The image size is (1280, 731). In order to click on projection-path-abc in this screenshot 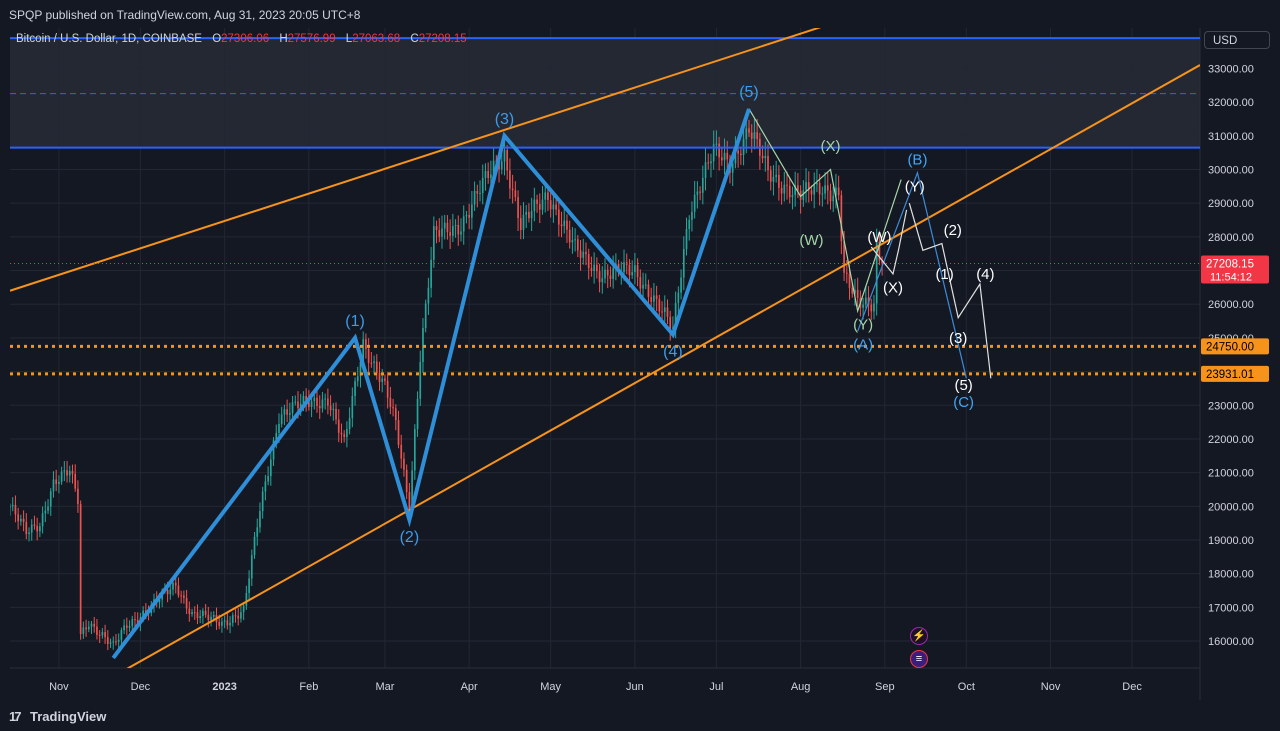, I will do `click(912, 274)`.